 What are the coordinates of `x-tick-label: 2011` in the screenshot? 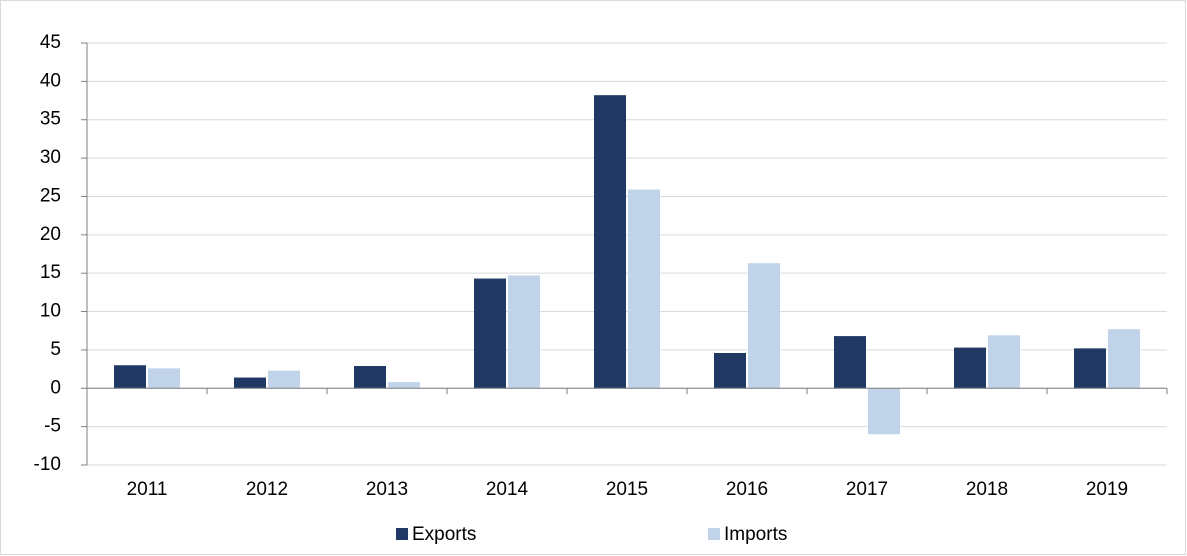 It's located at (147, 489).